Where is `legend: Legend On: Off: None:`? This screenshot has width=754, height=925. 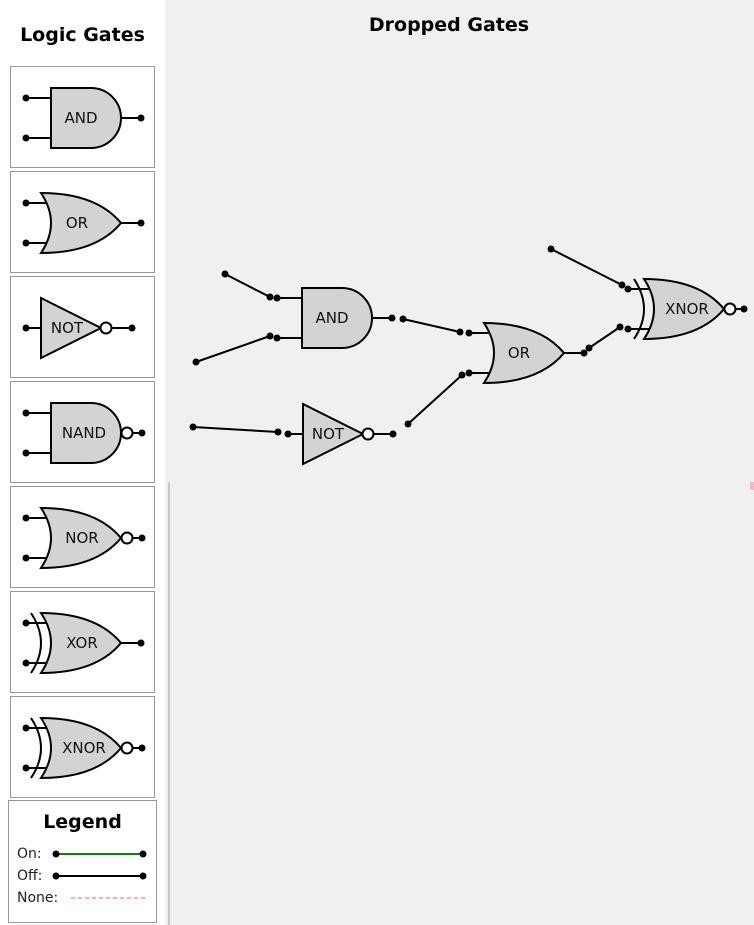 legend: Legend On: Off: None: is located at coordinates (82, 861).